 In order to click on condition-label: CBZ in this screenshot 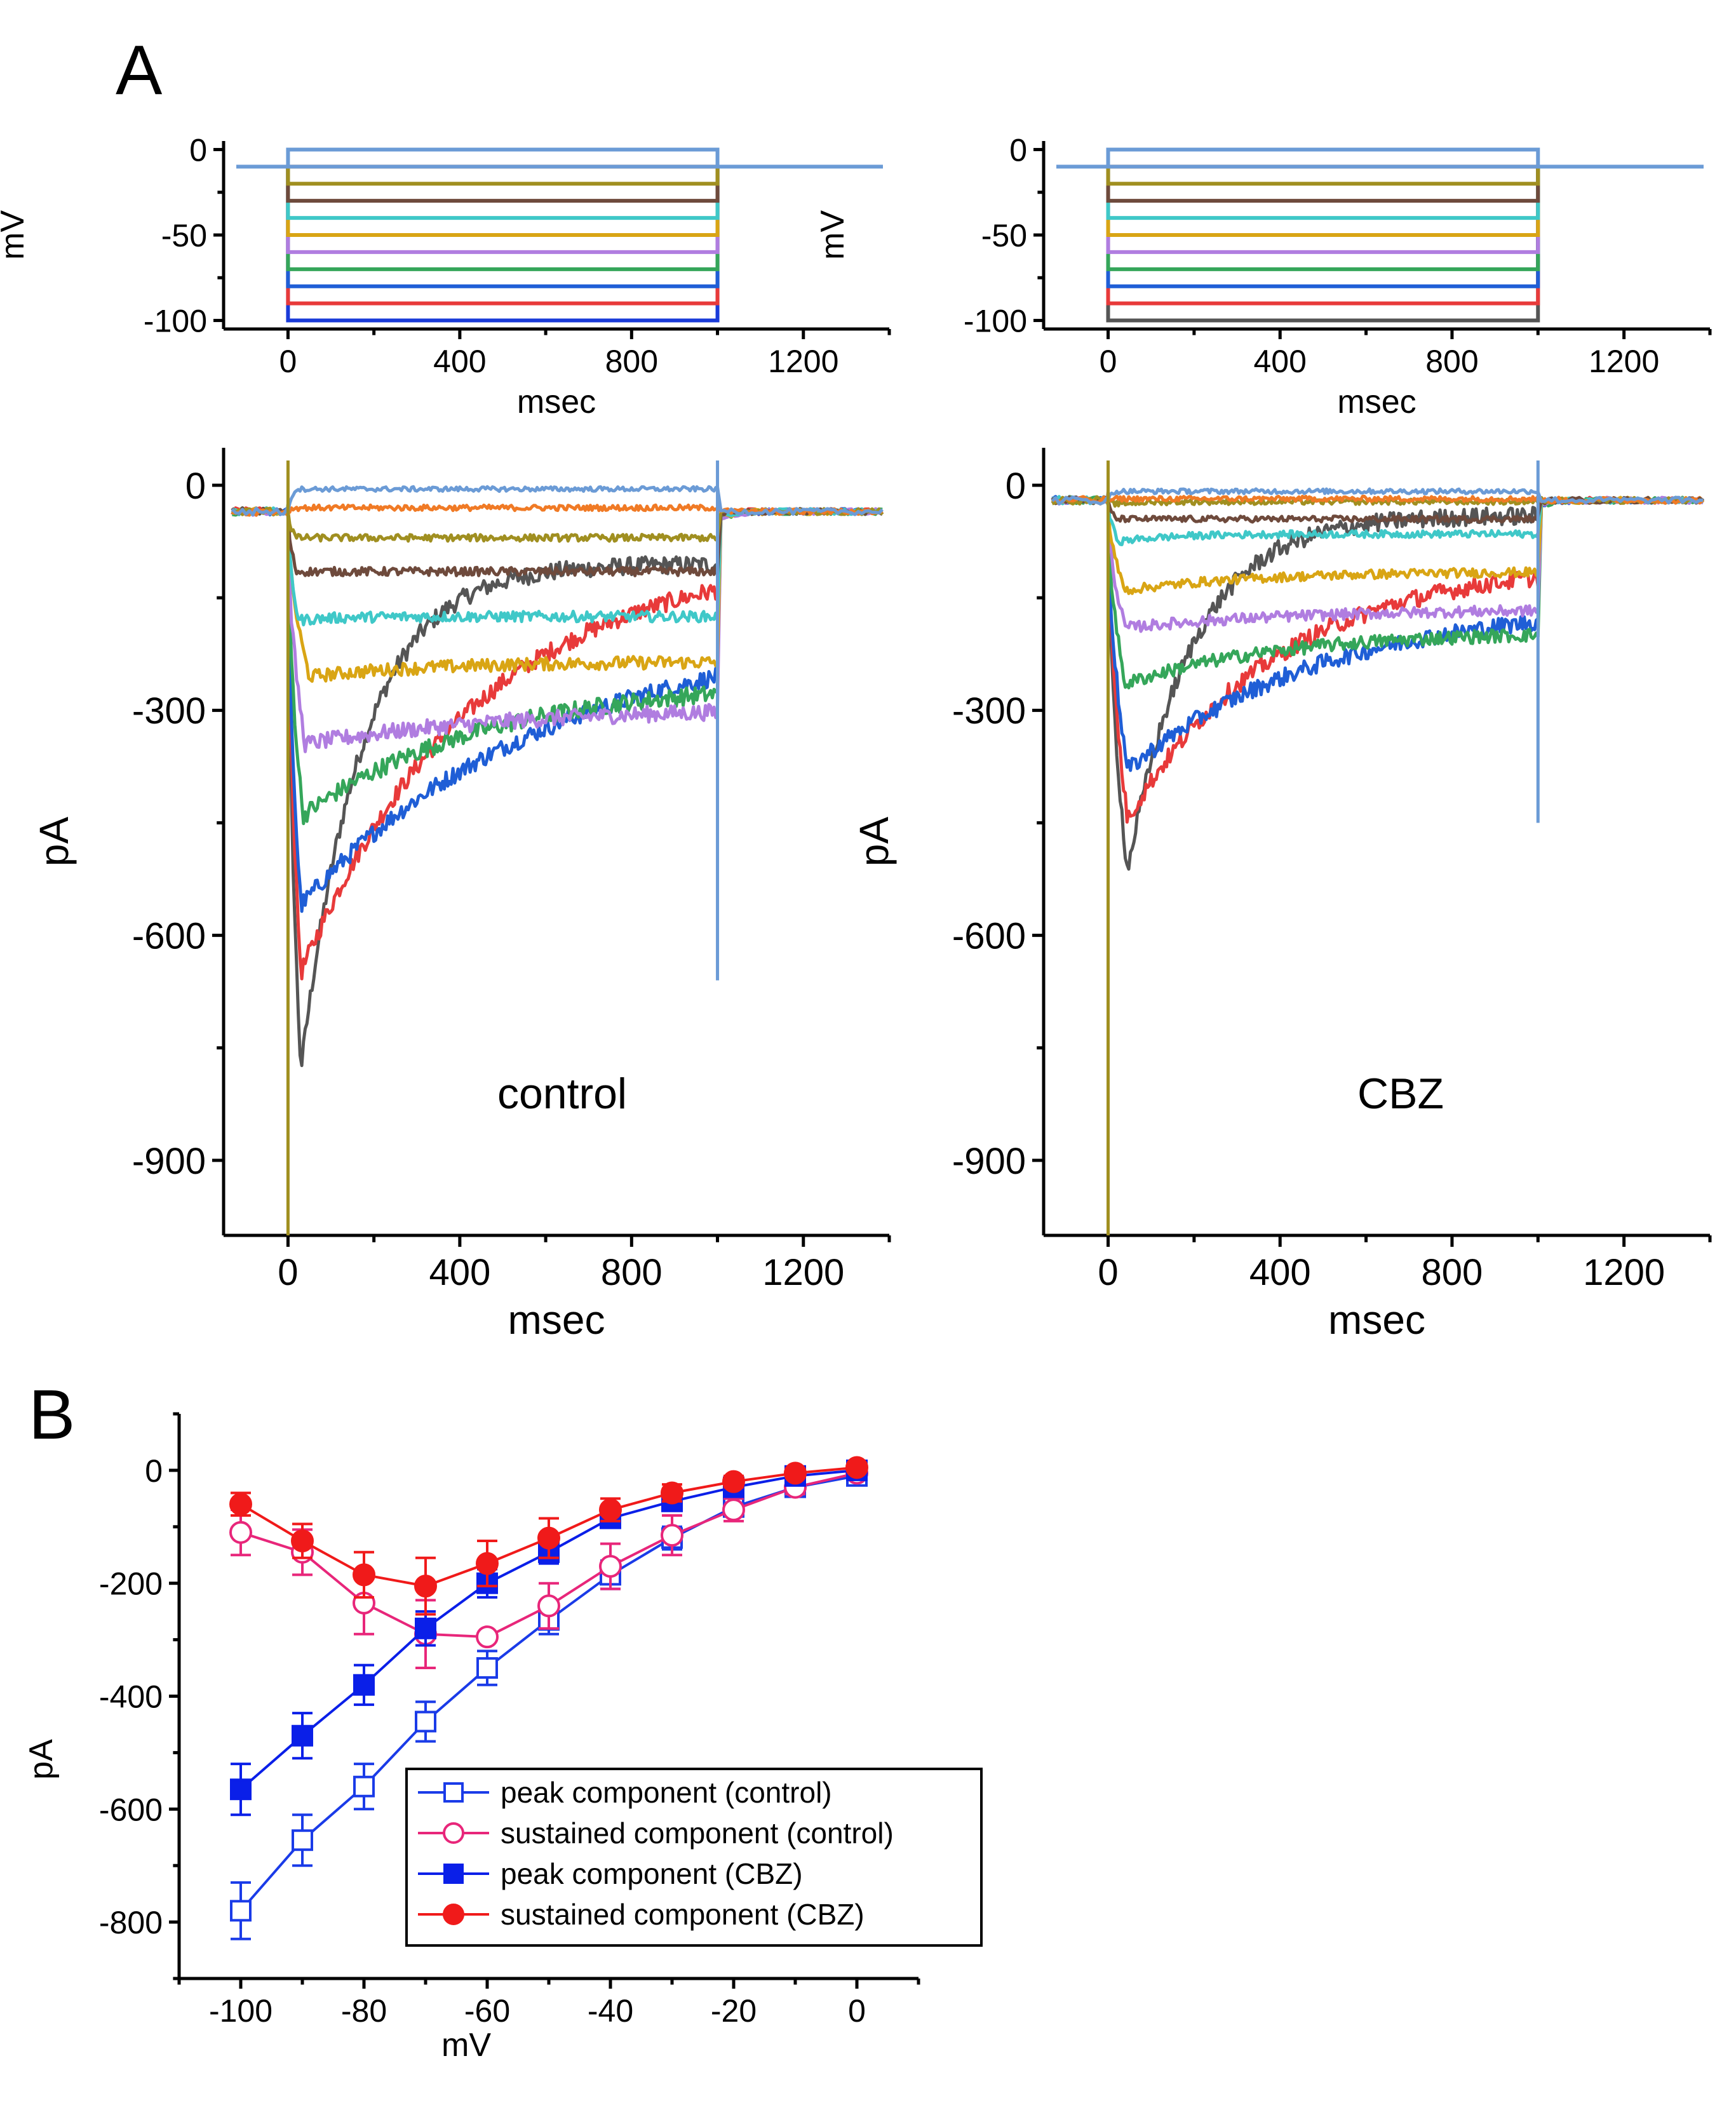, I will do `click(1400, 1094)`.